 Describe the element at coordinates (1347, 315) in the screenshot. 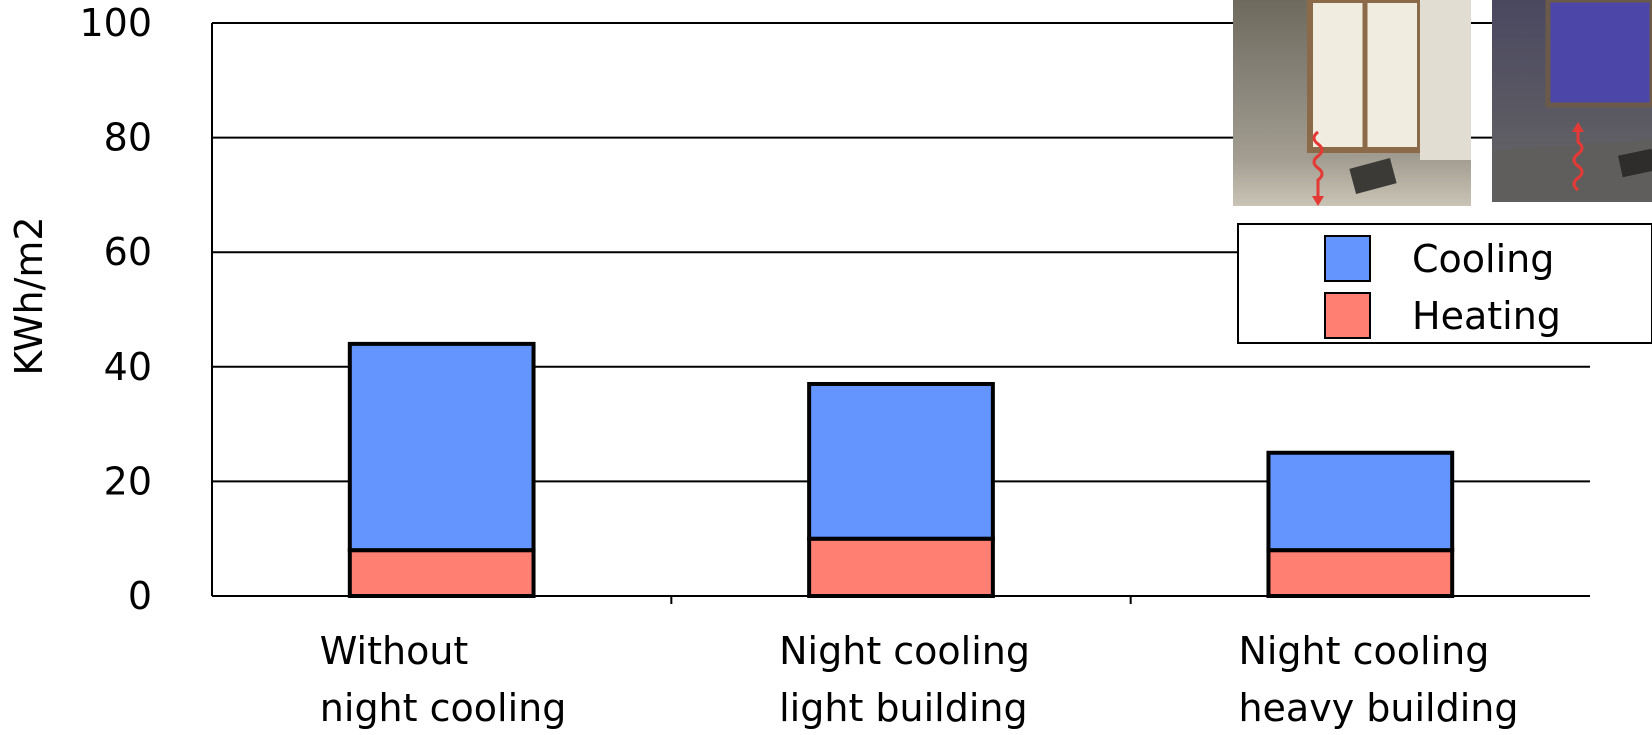

I see `legend-swatch-heating` at that location.